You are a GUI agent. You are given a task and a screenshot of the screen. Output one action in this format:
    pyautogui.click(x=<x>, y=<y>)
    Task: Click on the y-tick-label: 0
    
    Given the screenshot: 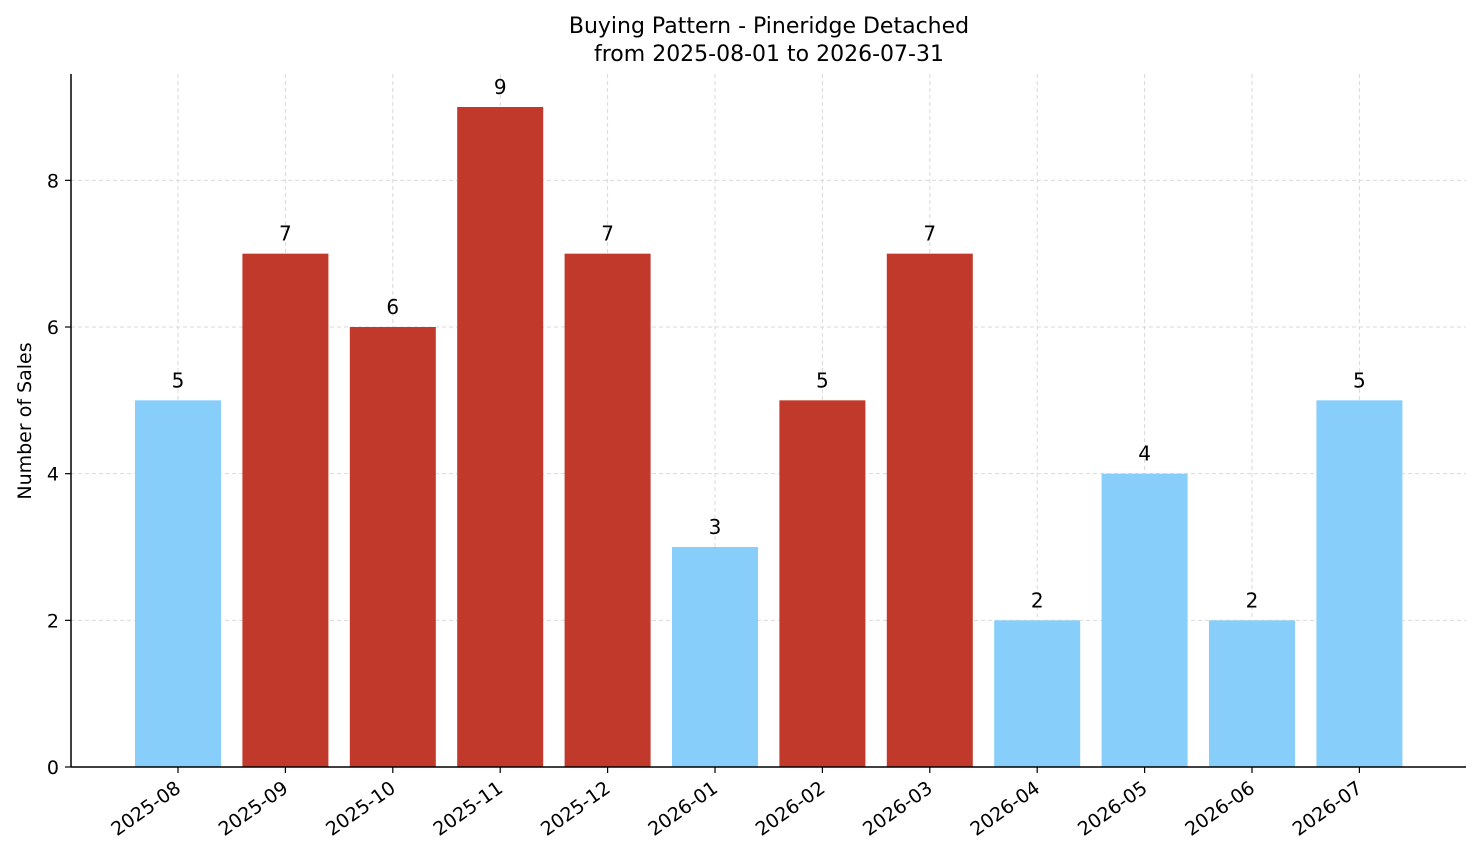 What is the action you would take?
    pyautogui.click(x=53, y=768)
    